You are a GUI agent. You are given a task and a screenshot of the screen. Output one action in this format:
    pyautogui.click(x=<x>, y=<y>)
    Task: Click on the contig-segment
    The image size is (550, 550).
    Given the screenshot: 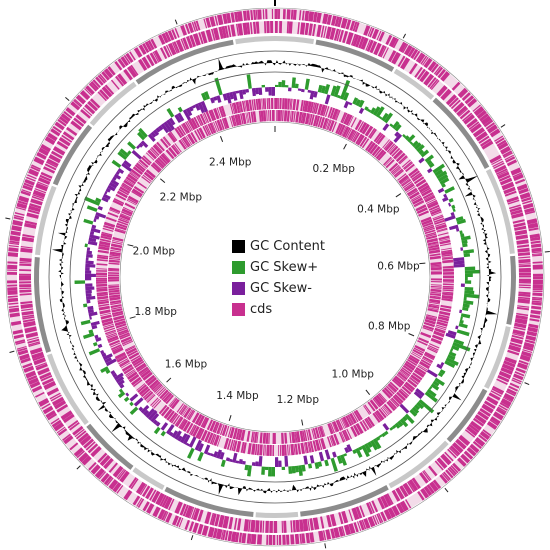 What is the action you would take?
    pyautogui.click(x=414, y=84)
    